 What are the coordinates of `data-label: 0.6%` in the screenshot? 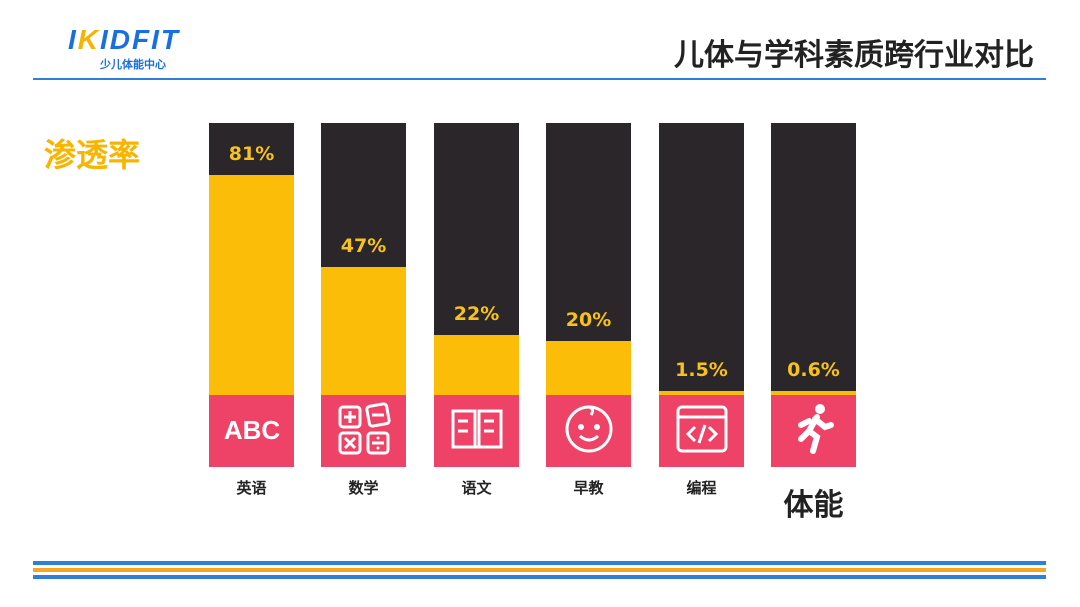 It's located at (813, 370).